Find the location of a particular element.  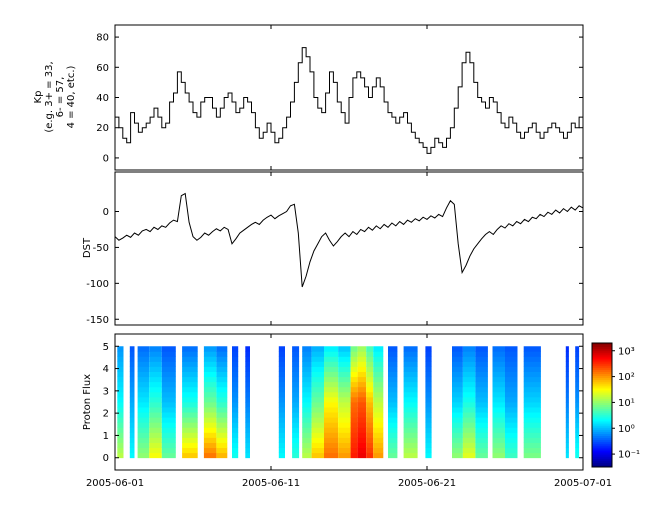

y-tick-label-kp: 60 is located at coordinates (102, 68).